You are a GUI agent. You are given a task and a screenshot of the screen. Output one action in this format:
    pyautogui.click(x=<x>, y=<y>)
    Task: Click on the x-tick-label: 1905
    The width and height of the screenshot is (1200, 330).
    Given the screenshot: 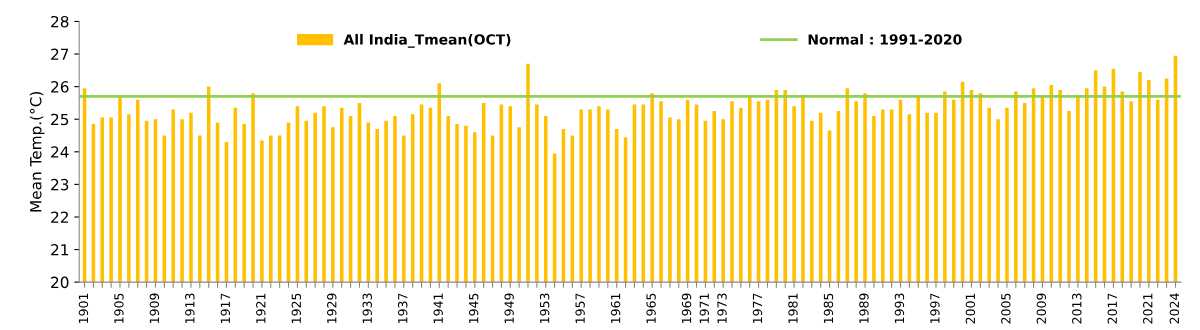 What is the action you would take?
    pyautogui.click(x=119, y=308)
    